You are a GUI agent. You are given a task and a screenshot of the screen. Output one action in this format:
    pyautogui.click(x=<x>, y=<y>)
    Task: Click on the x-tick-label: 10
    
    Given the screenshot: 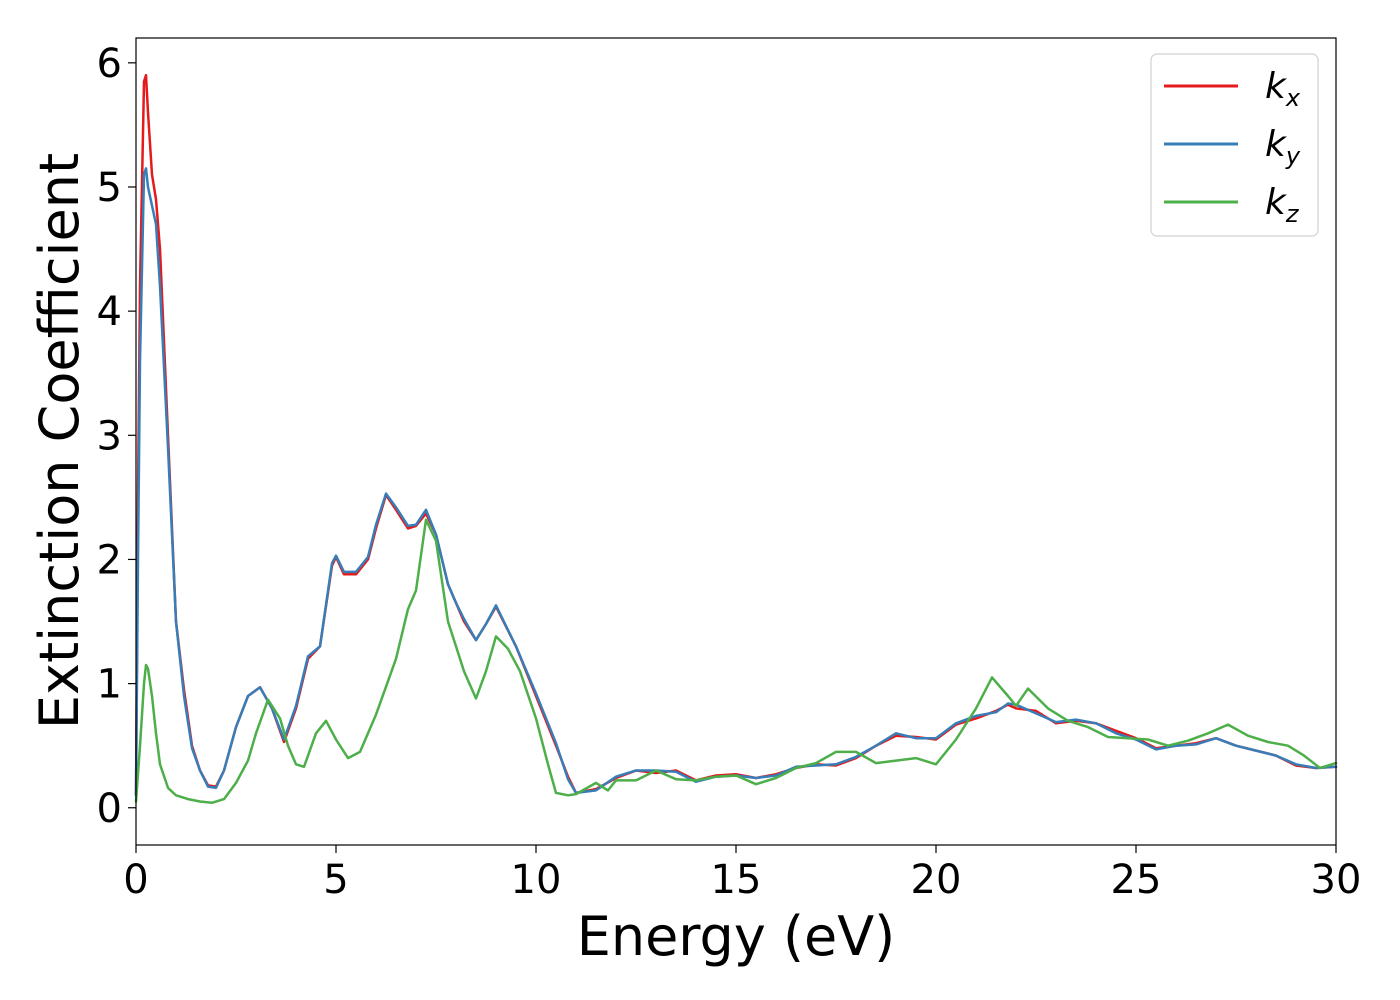 What is the action you would take?
    pyautogui.click(x=536, y=880)
    